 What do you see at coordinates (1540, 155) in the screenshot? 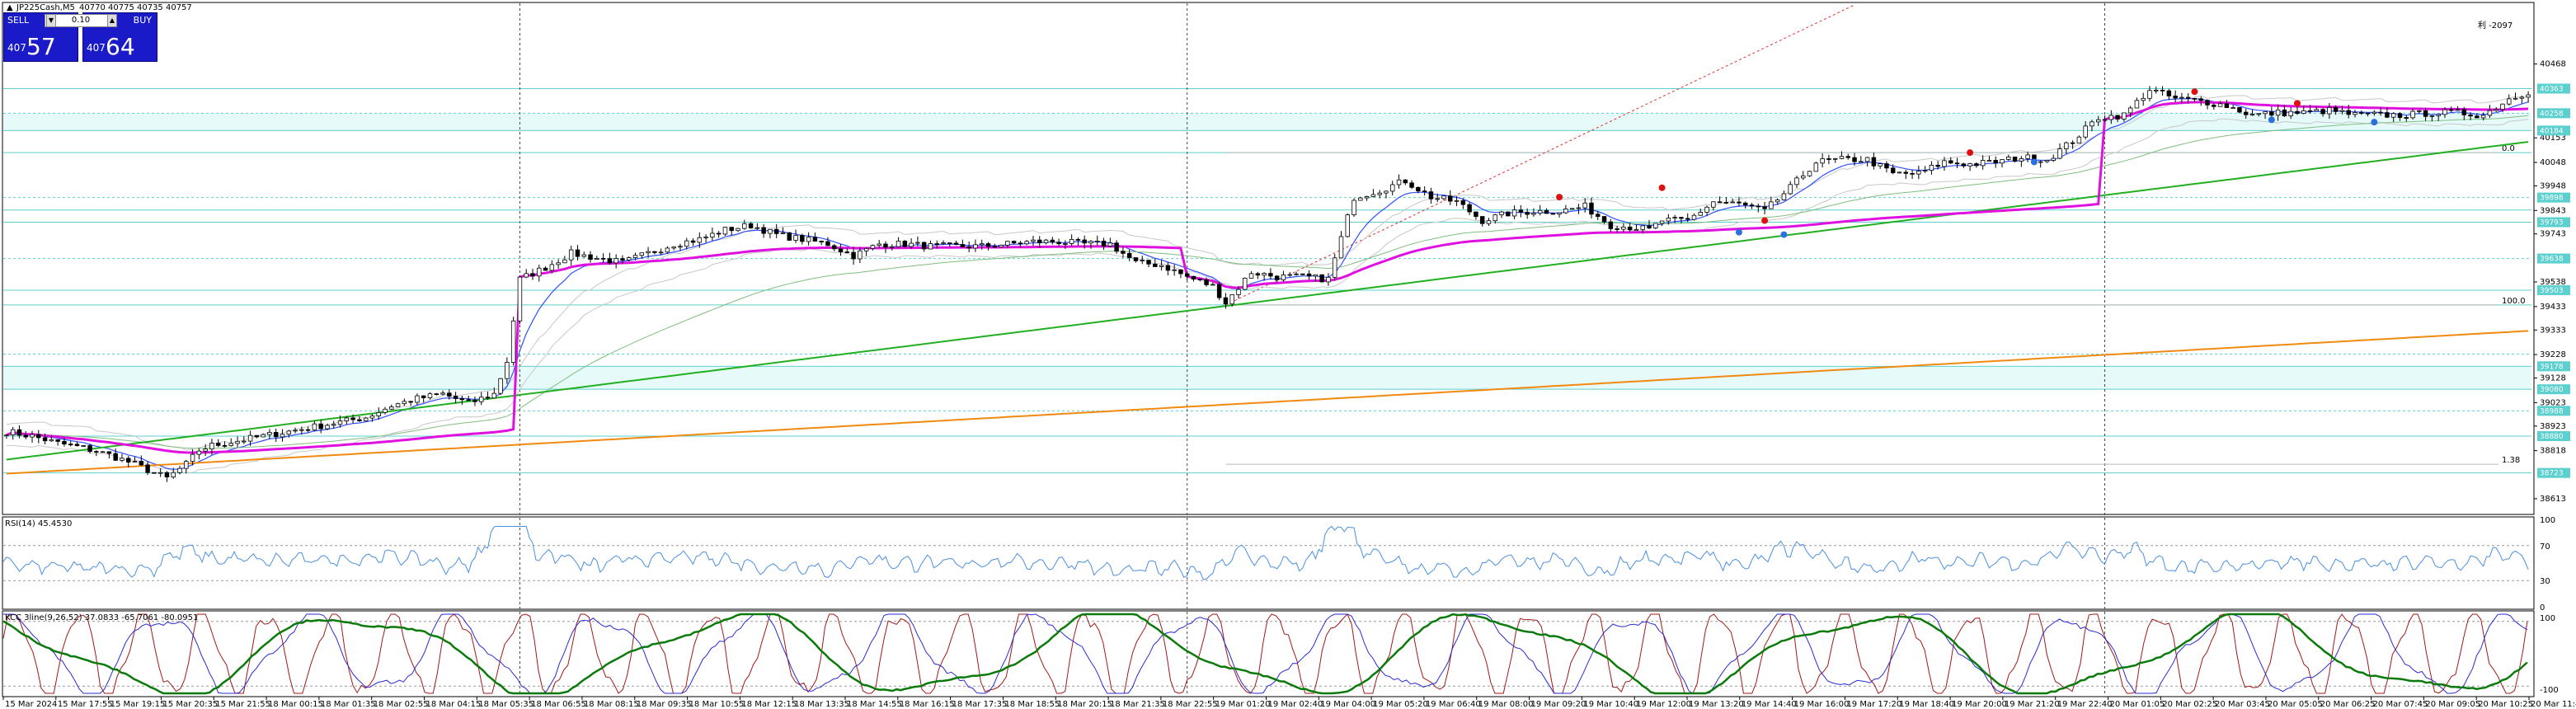
I see `fib-trend-line` at bounding box center [1540, 155].